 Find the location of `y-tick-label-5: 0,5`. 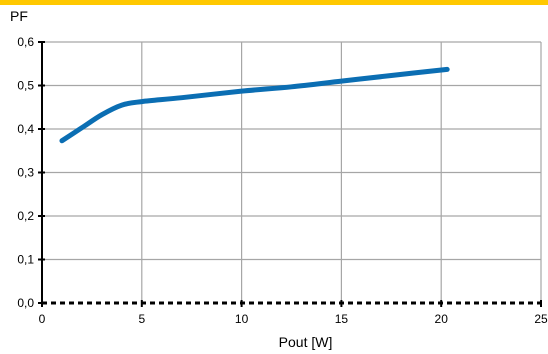

y-tick-label-5: 0,5 is located at coordinates (25, 86).